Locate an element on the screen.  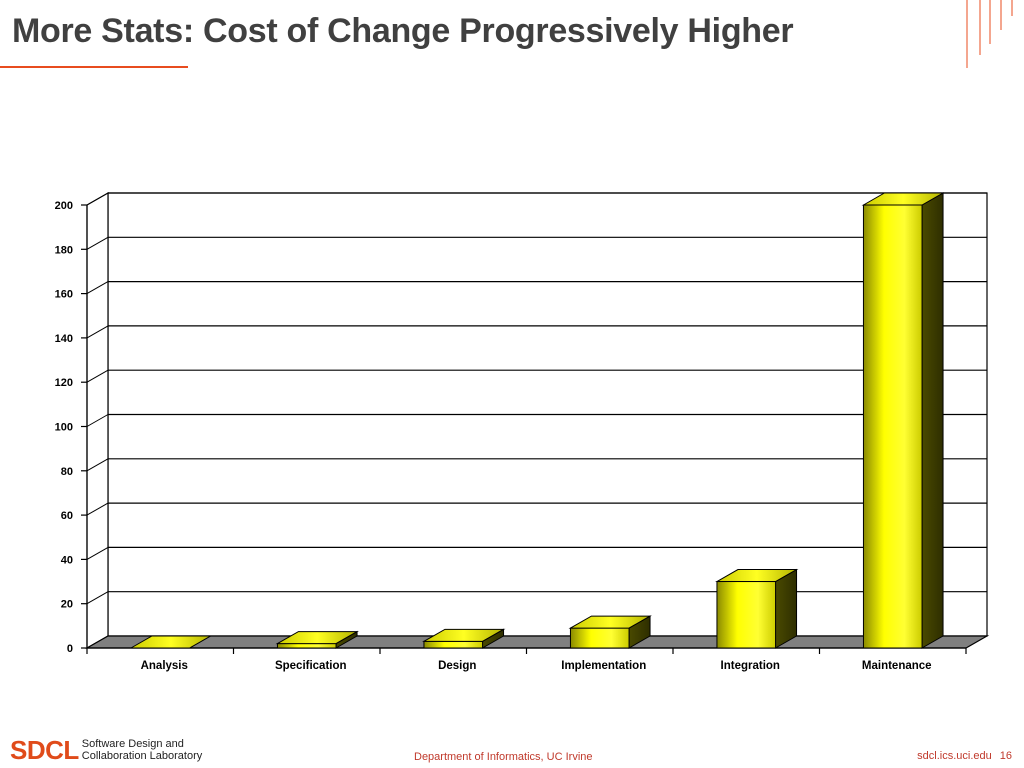
x-tick-label: Specification is located at coordinates (311, 666).